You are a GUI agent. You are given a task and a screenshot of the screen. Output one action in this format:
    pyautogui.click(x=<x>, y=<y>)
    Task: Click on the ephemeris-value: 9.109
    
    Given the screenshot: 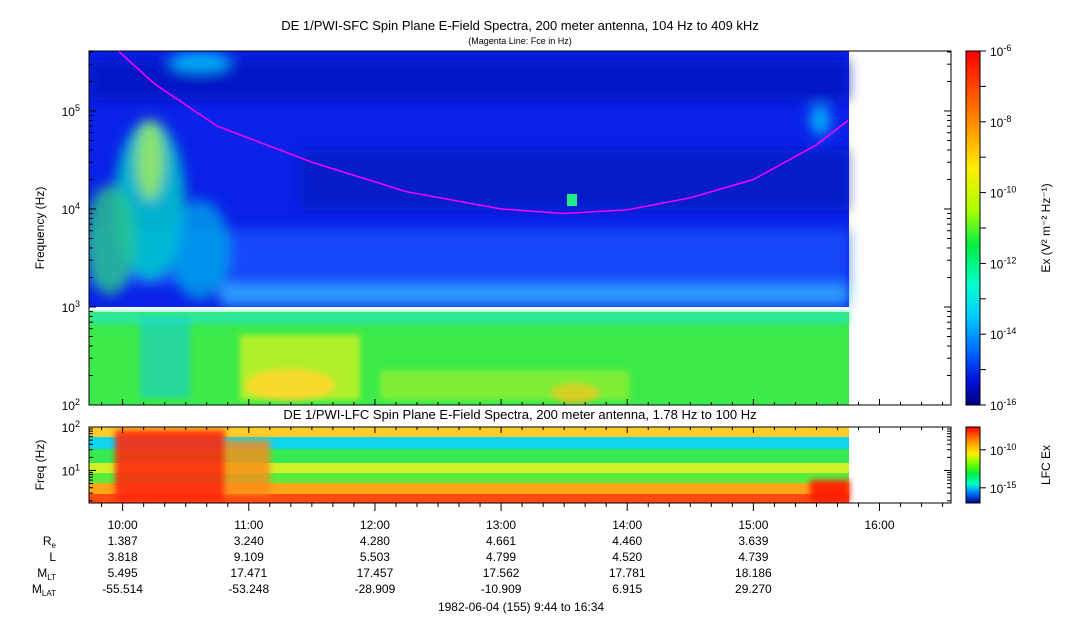 What is the action you would take?
    pyautogui.click(x=249, y=557)
    